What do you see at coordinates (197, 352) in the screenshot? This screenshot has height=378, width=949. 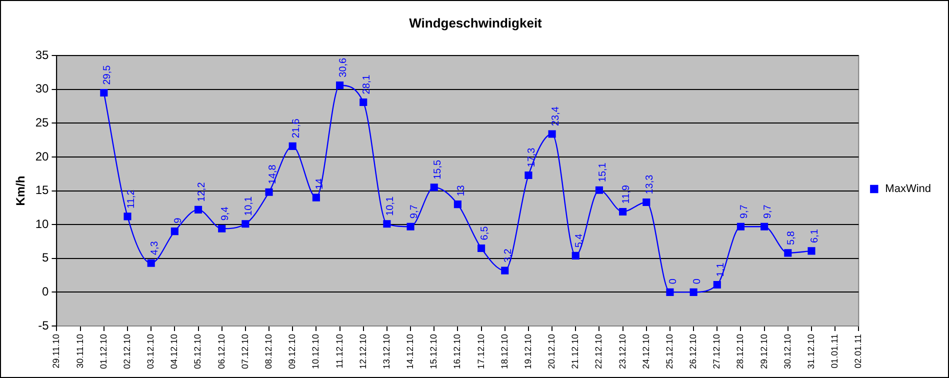 I see `x-tick-label: 05.12.10` at bounding box center [197, 352].